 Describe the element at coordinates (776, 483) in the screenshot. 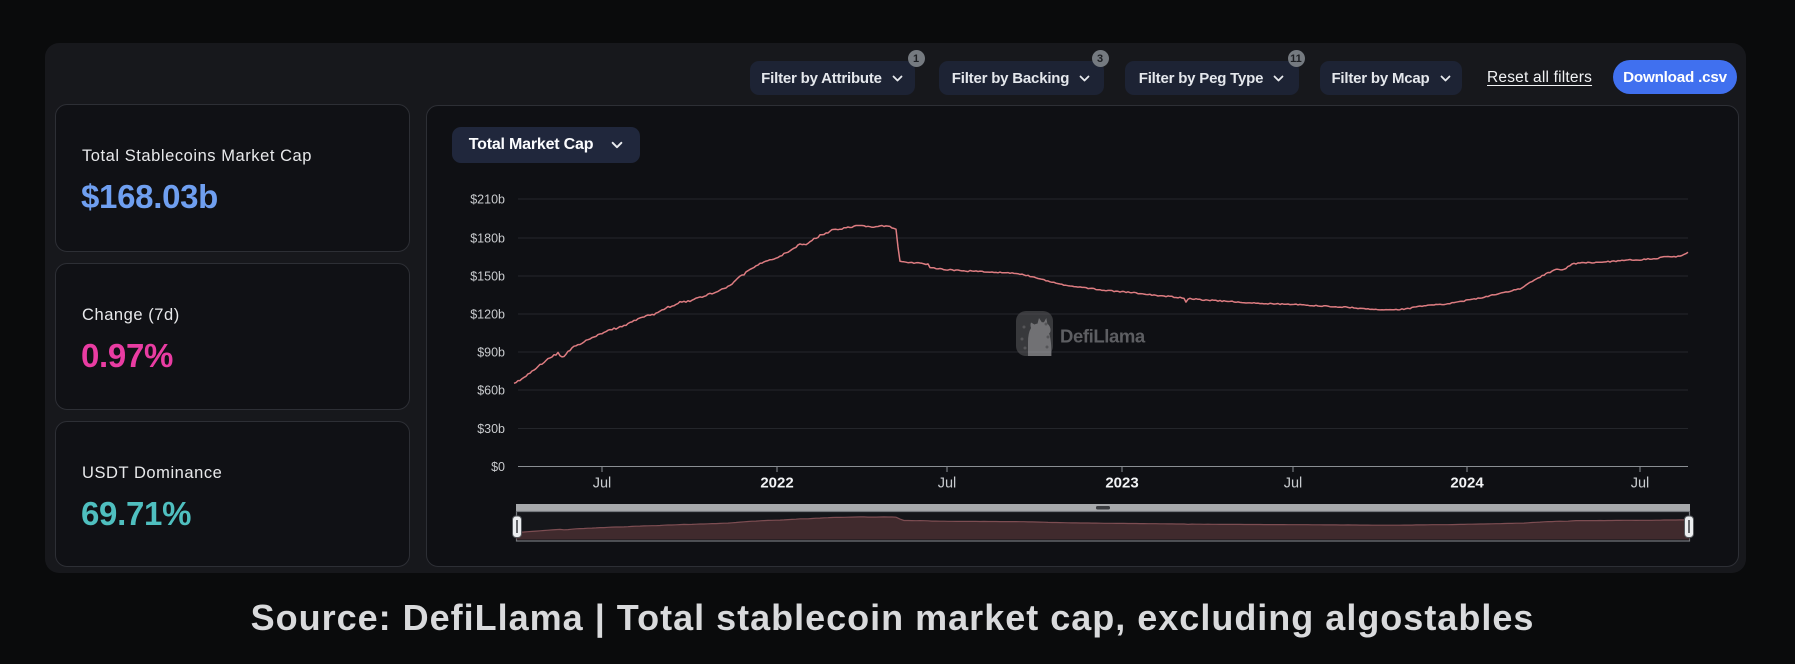

I see `svg-text: 2022` at that location.